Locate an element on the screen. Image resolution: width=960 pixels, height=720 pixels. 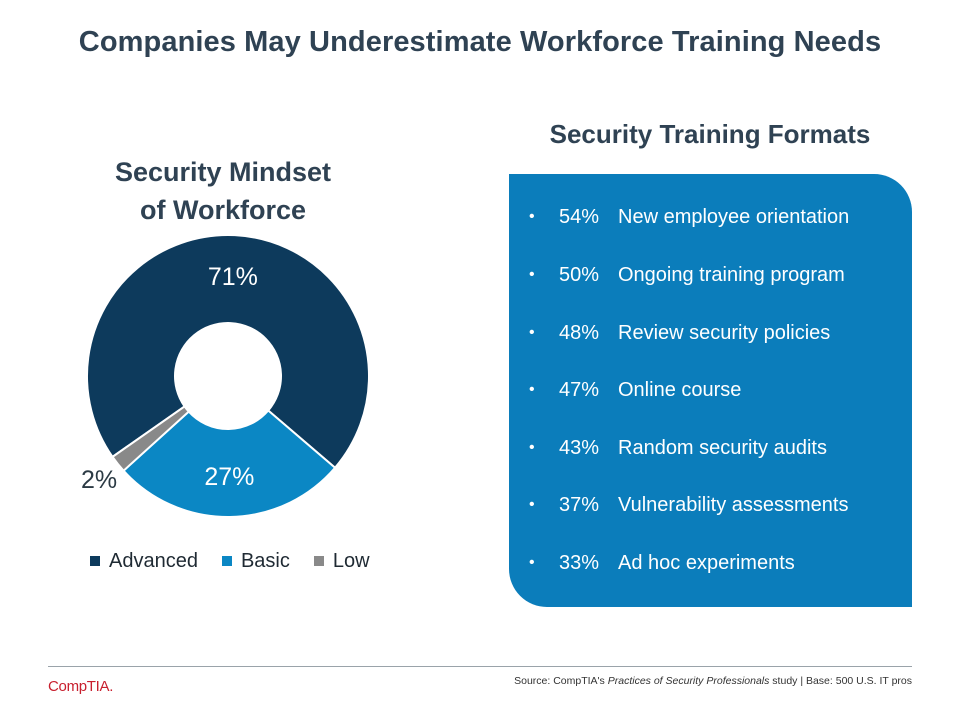
format-row: • 48% Review security policies is located at coordinates (669, 333).